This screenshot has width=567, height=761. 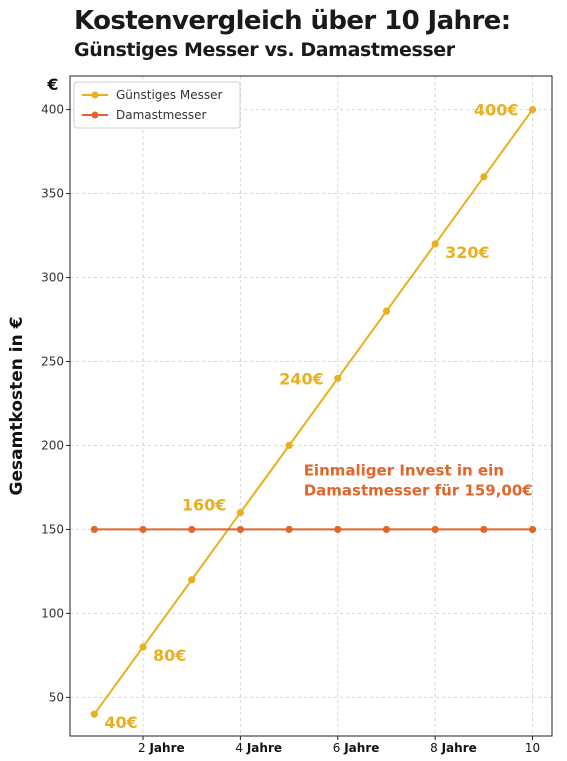 What do you see at coordinates (120, 722) in the screenshot?
I see `data-label: 40€` at bounding box center [120, 722].